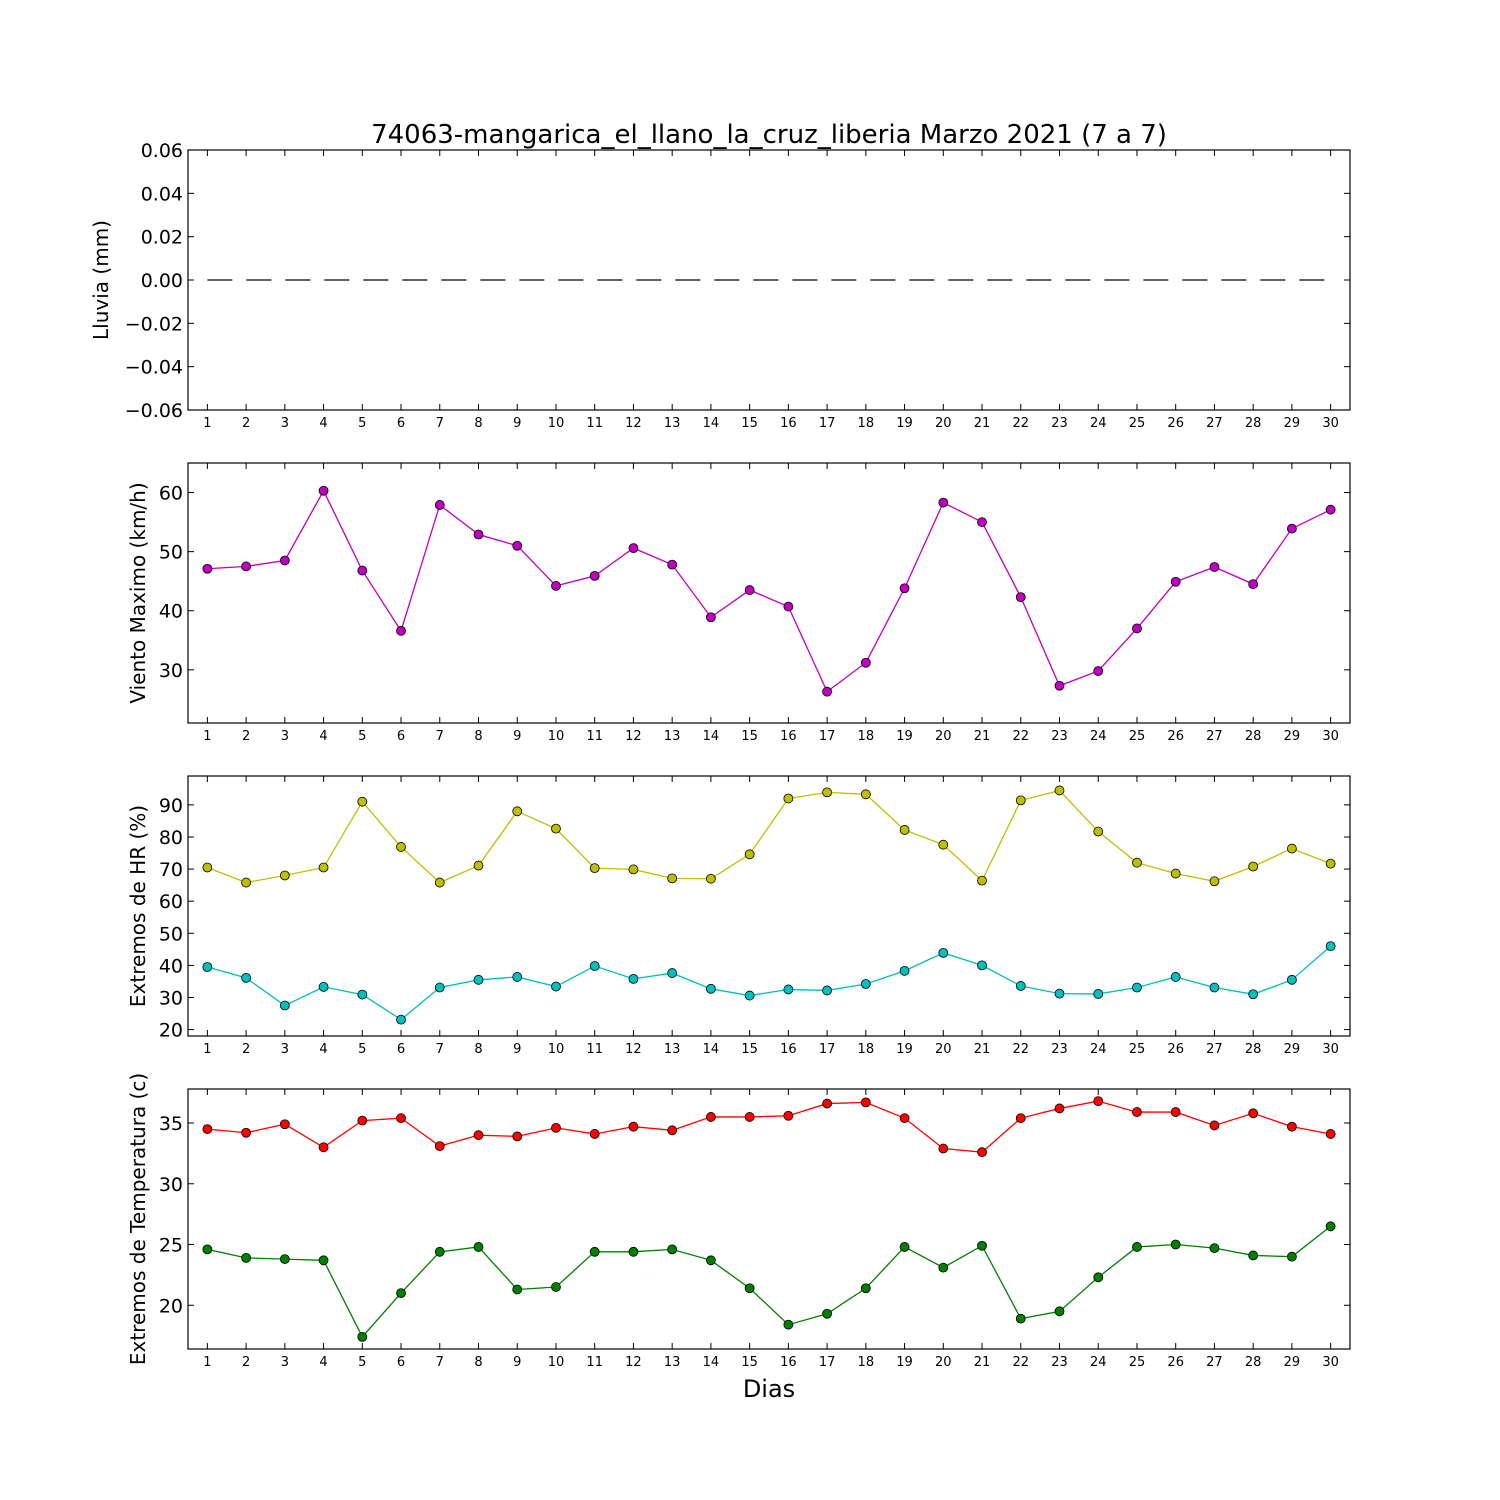 This screenshot has width=1500, height=1500. Describe the element at coordinates (866, 1049) in the screenshot. I see `humidity-x-tick-label: 18` at that location.